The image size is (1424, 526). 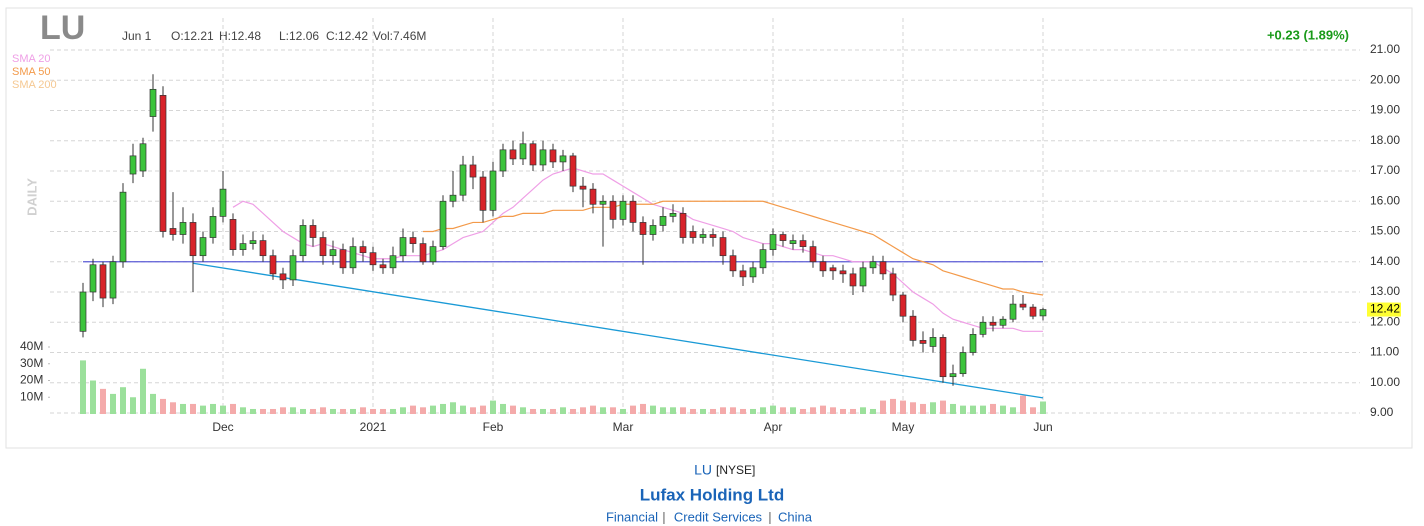 What do you see at coordinates (137, 36) in the screenshot?
I see `header-date: Jun 1` at bounding box center [137, 36].